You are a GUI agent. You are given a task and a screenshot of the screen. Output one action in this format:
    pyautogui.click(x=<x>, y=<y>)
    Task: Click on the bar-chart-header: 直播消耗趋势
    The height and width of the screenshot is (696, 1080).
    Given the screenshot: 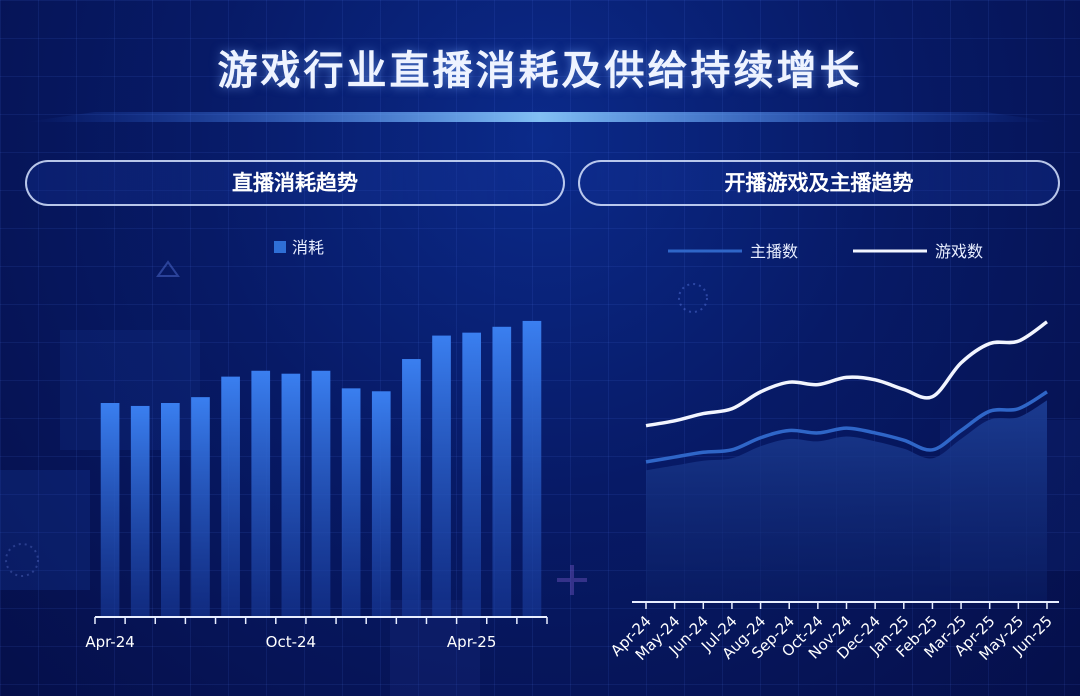 What is the action you would take?
    pyautogui.click(x=295, y=183)
    